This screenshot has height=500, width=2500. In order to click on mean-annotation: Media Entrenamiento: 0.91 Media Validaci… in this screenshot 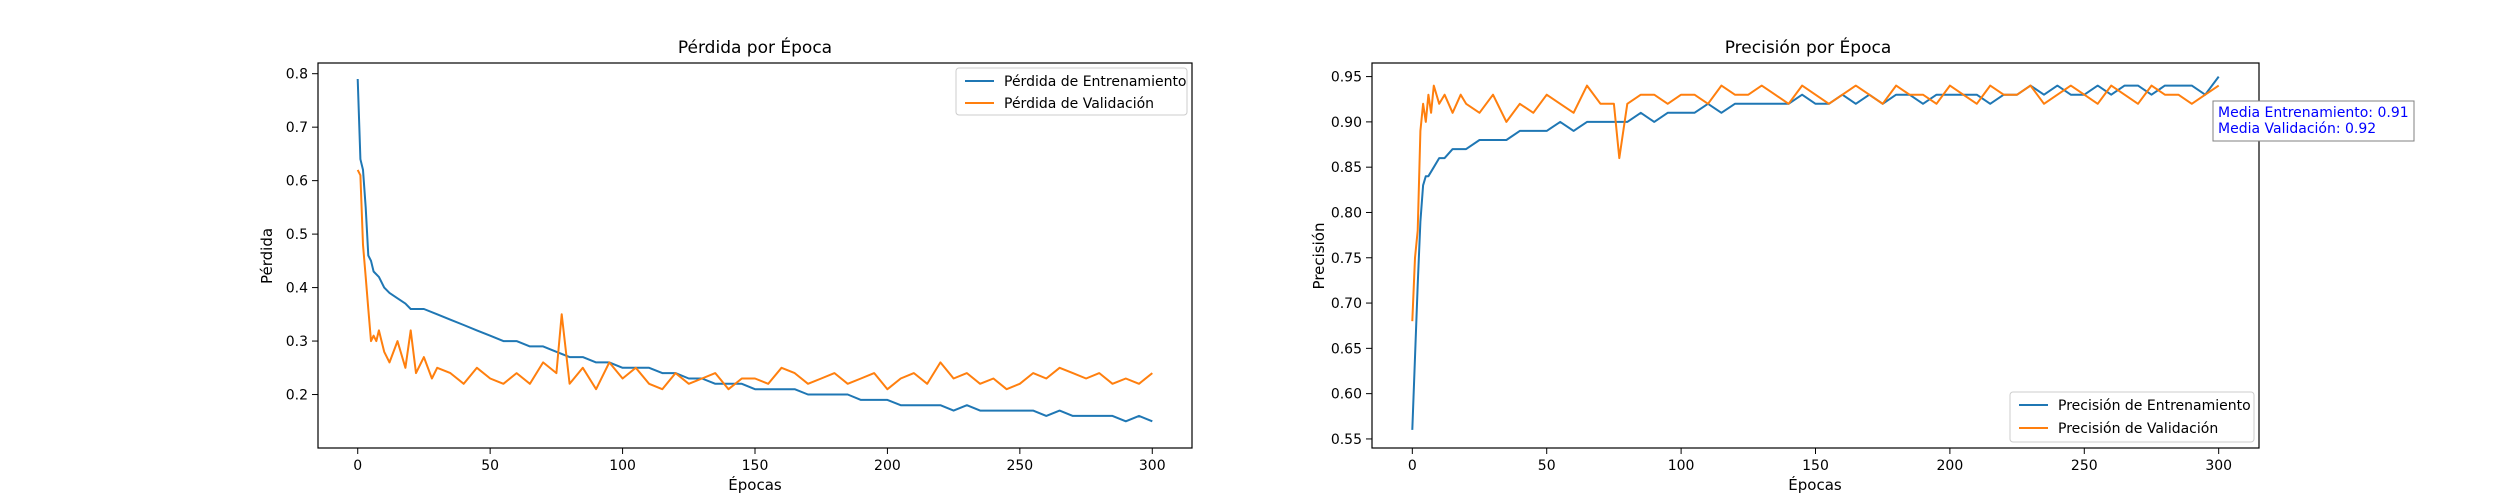, I will do `click(2313, 121)`.